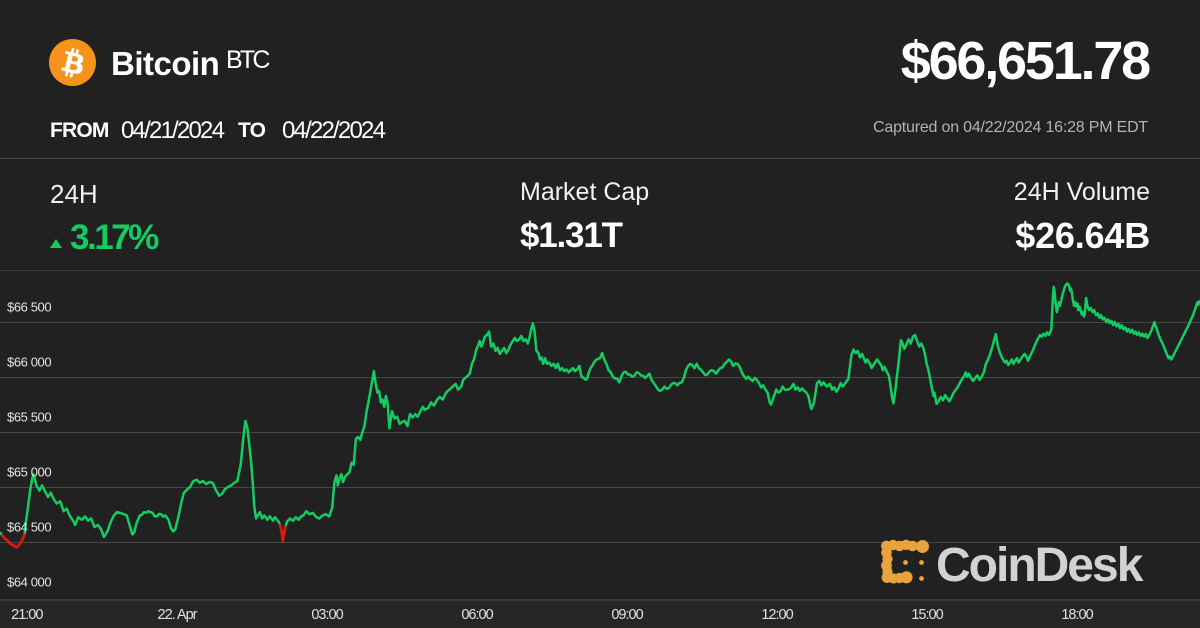  I want to click on svg-text: 21:00, so click(27, 615).